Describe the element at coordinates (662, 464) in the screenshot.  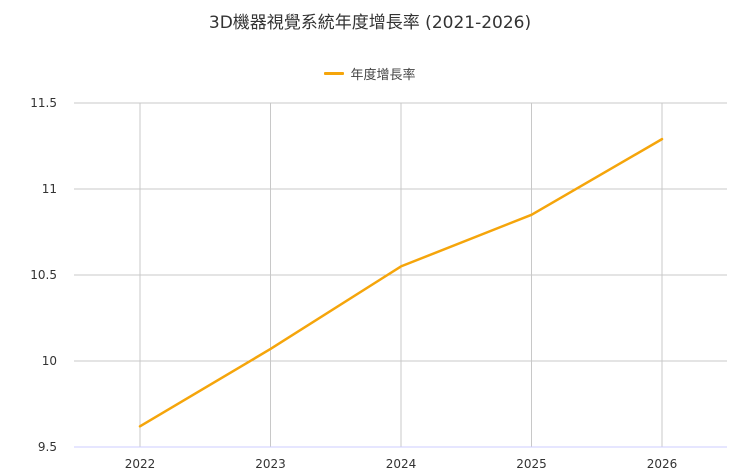
I see `x-tick-label: 2026` at that location.